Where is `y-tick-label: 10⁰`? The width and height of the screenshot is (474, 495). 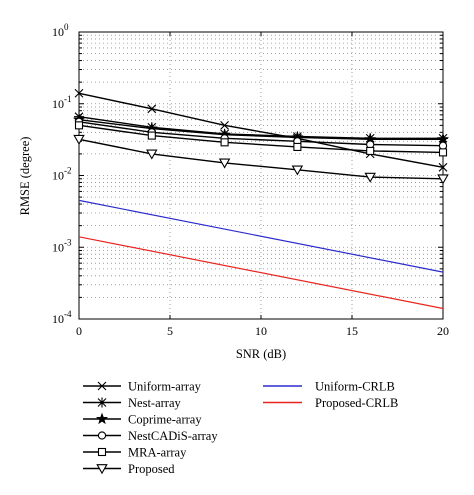 y-tick-label: 10⁰ is located at coordinates (60, 30).